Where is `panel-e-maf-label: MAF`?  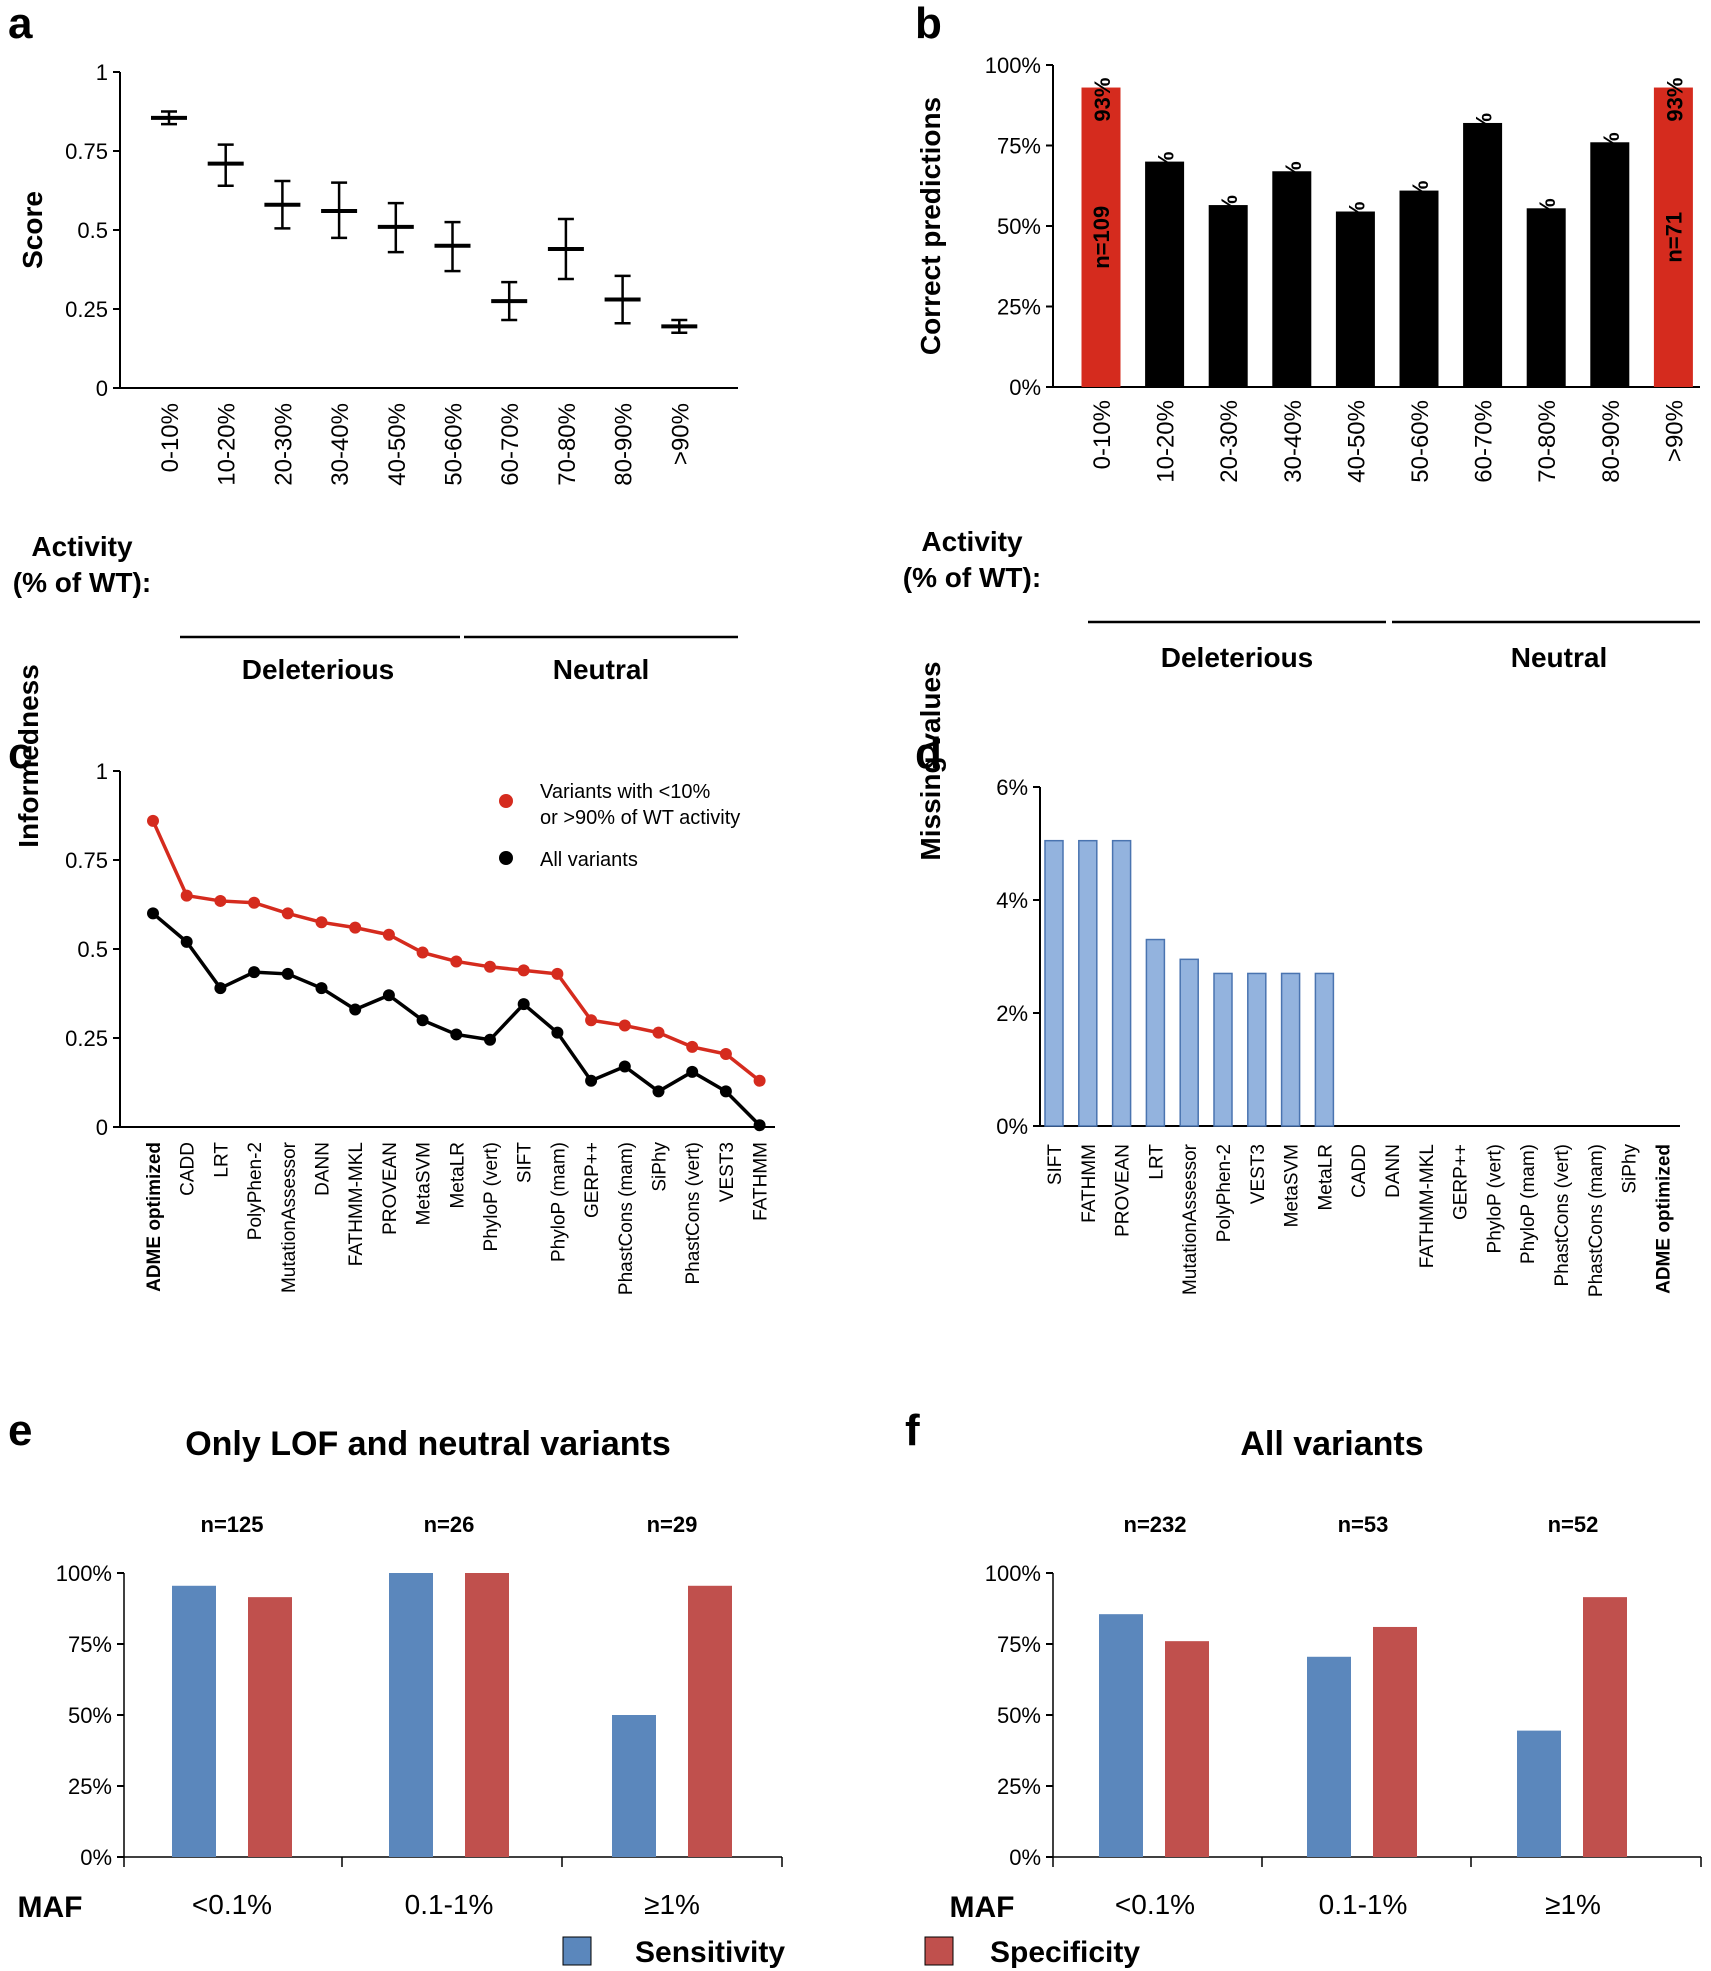 panel-e-maf-label: MAF is located at coordinates (50, 1907).